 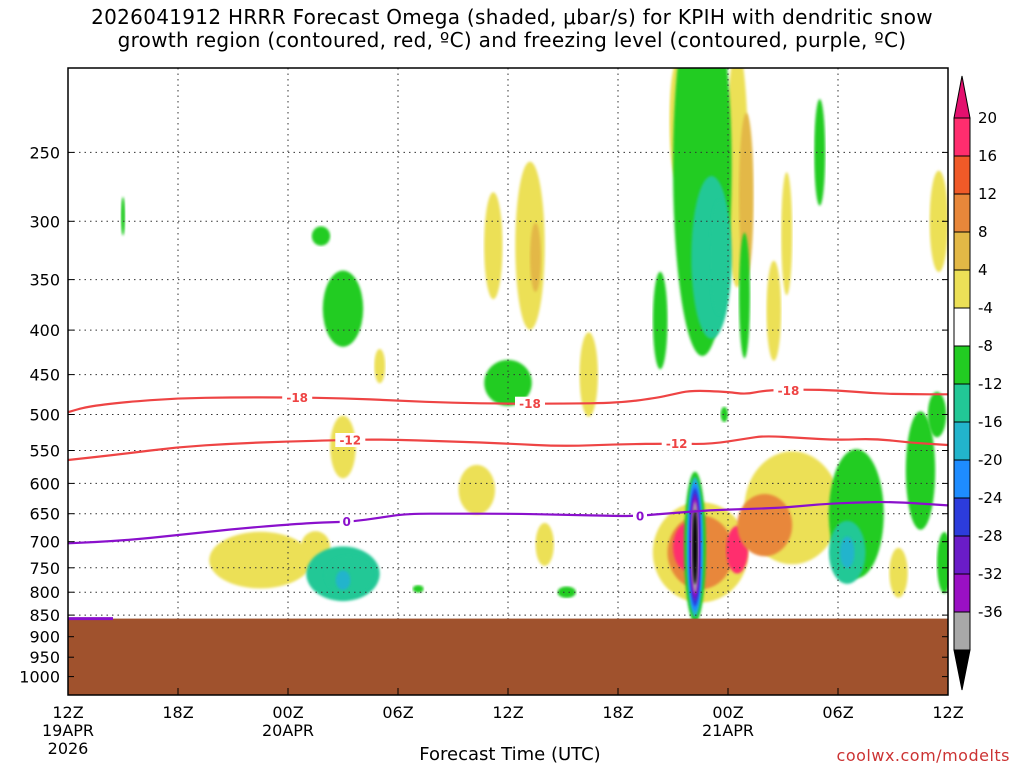 I want to click on colorbar-label: -36, so click(x=990, y=612).